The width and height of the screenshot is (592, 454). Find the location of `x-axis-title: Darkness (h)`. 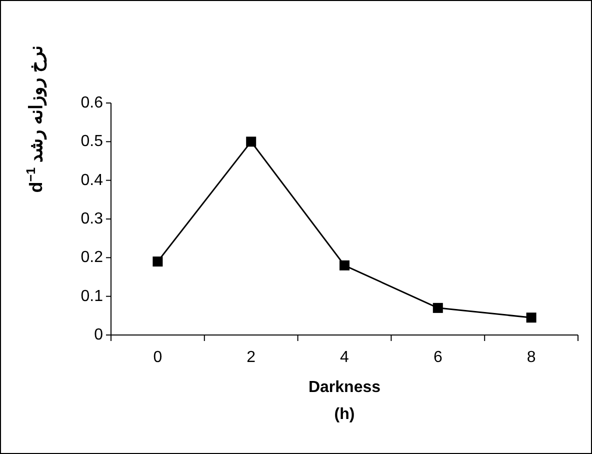

x-axis-title: Darkness (h) is located at coordinates (344, 401).